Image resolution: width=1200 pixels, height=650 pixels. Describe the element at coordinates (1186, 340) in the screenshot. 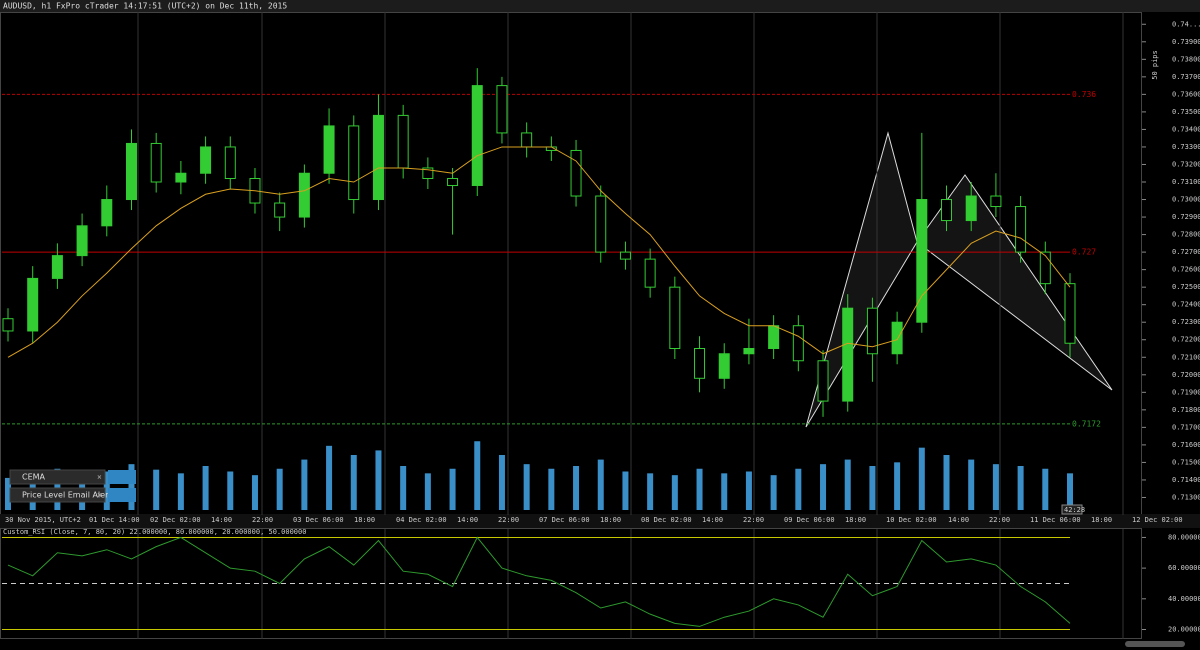

I see `y-tick-label: 0.72200` at that location.